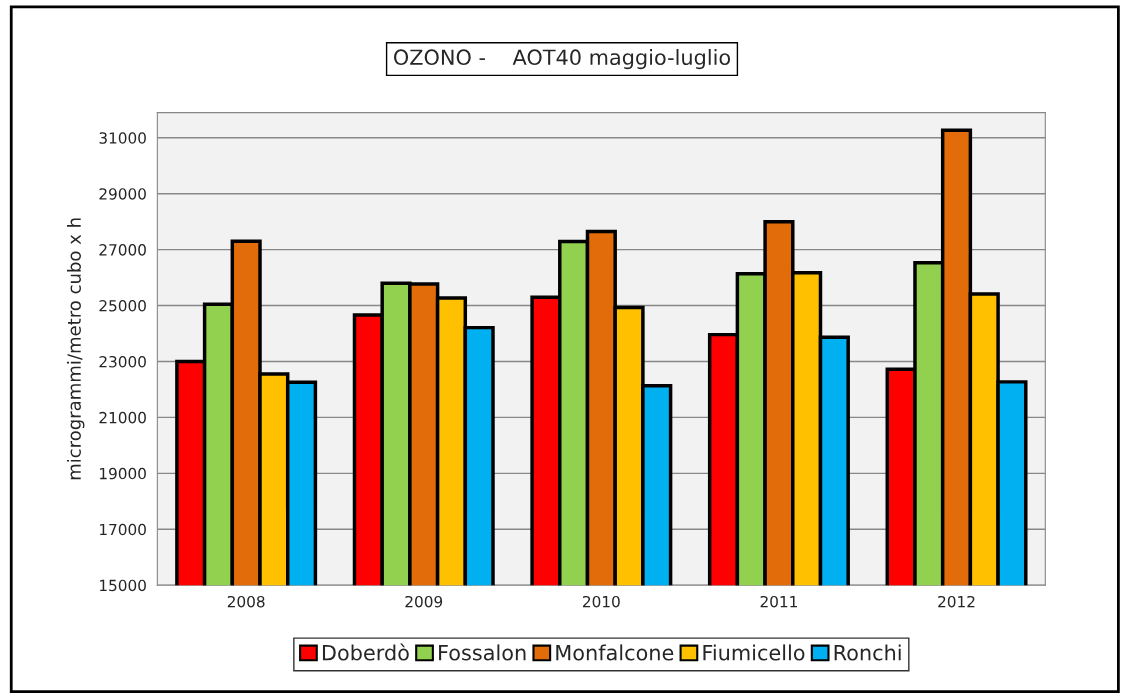  I want to click on x-tick-label: 2012, so click(956, 601).